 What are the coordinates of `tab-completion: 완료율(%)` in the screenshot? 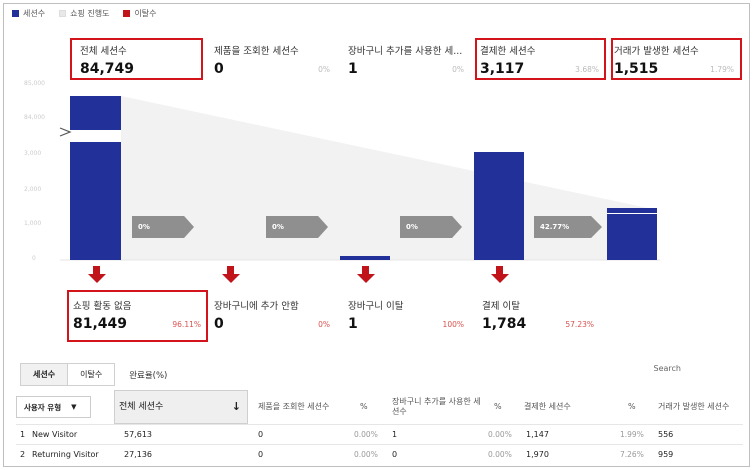 It's located at (148, 375).